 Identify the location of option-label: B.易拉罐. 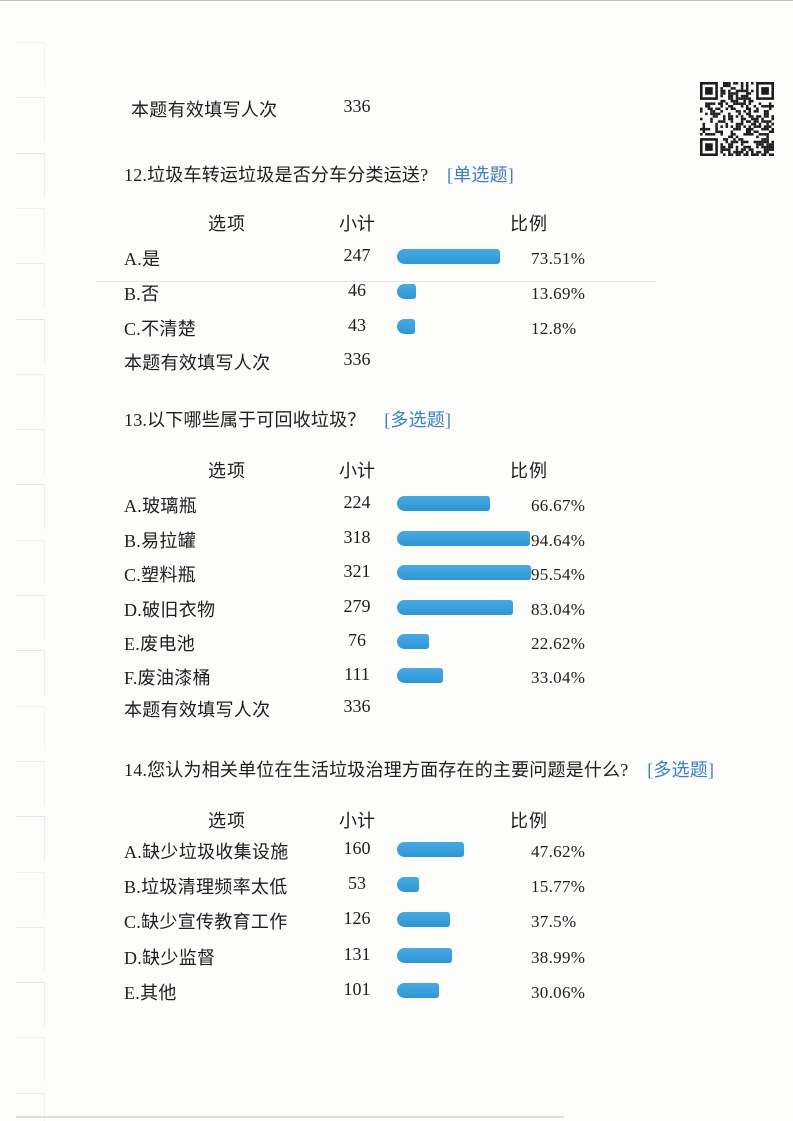
(160, 541).